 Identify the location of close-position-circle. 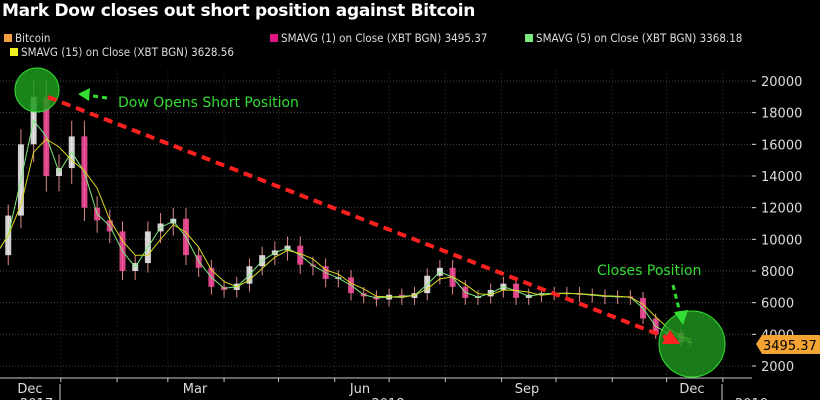
(692, 344).